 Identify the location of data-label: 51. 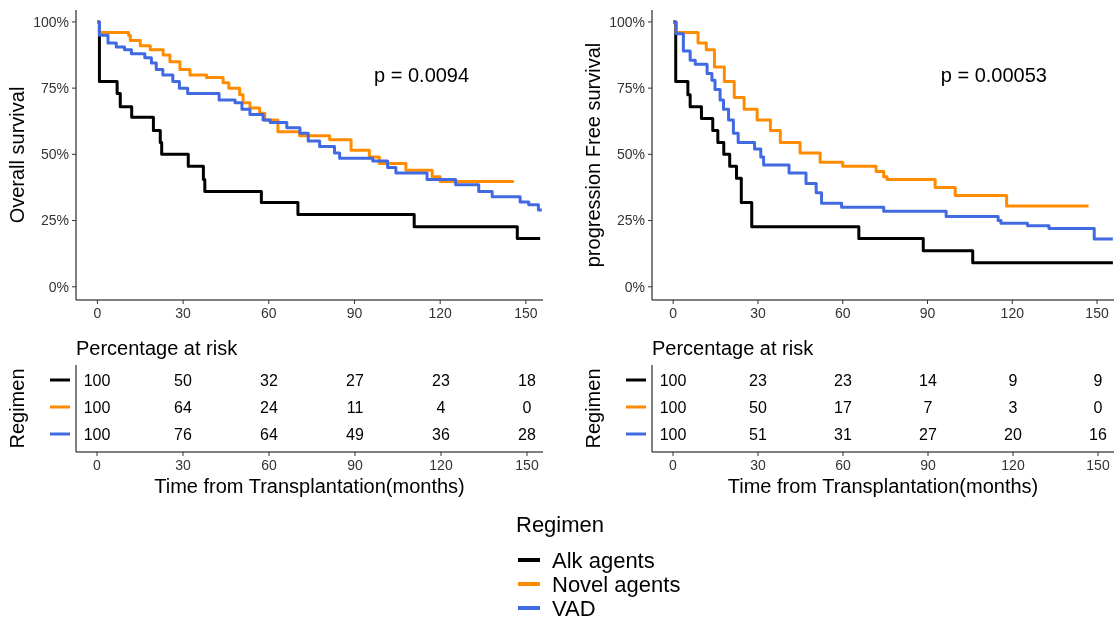
(758, 434).